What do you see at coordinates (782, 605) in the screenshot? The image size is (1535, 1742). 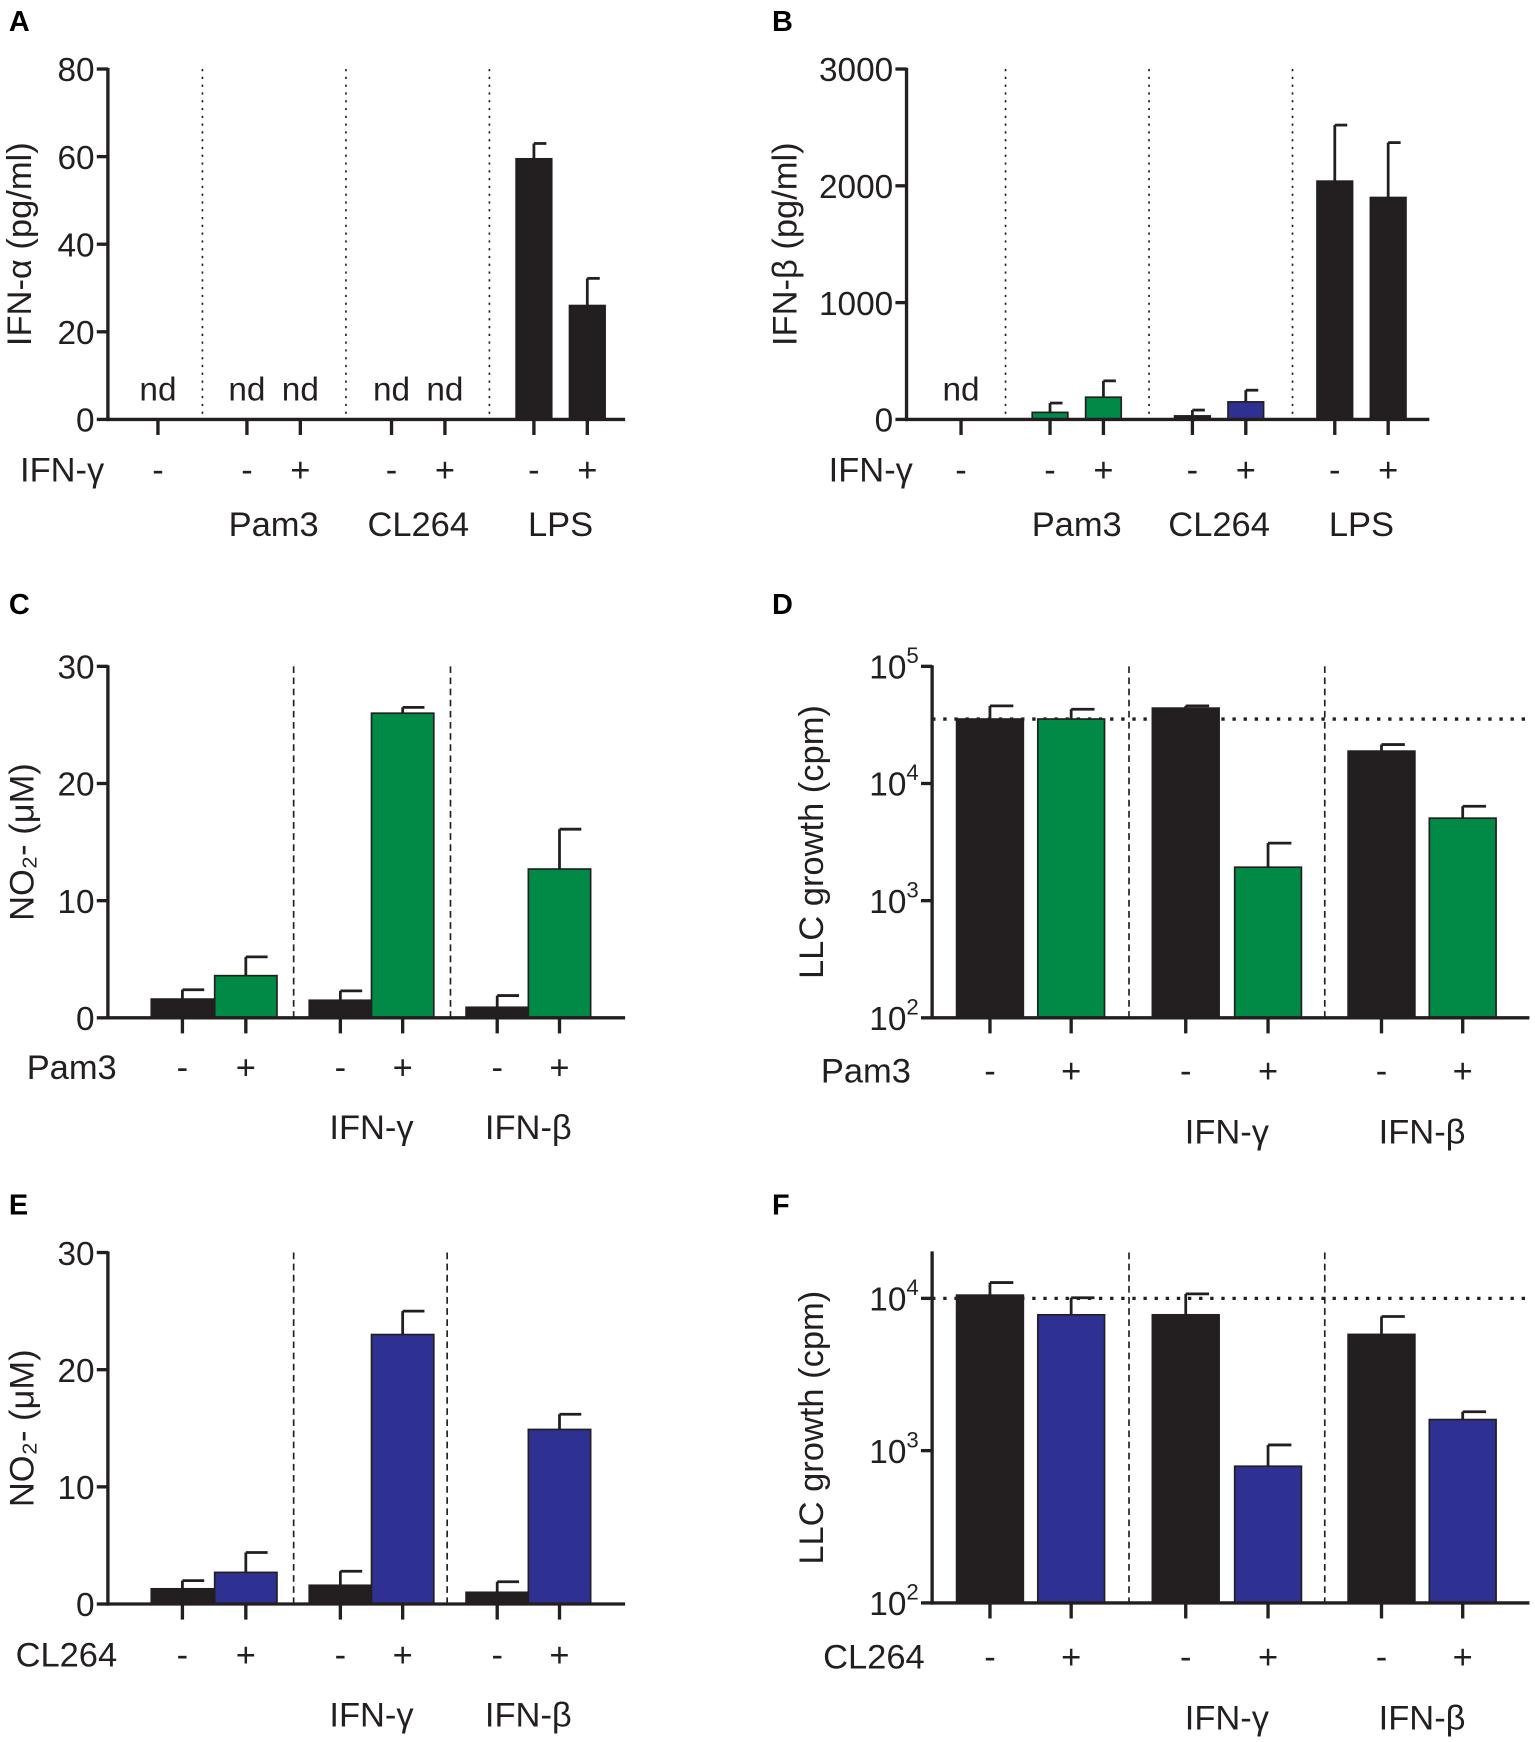 I see `panel-letter: D` at bounding box center [782, 605].